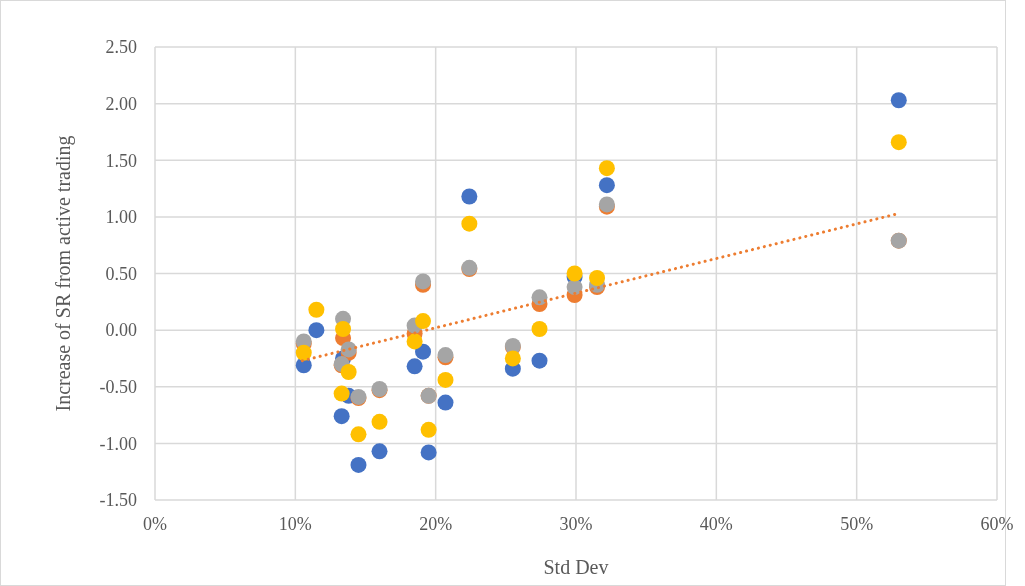  What do you see at coordinates (121, 273) in the screenshot?
I see `y-tick-label: 0.50` at bounding box center [121, 273].